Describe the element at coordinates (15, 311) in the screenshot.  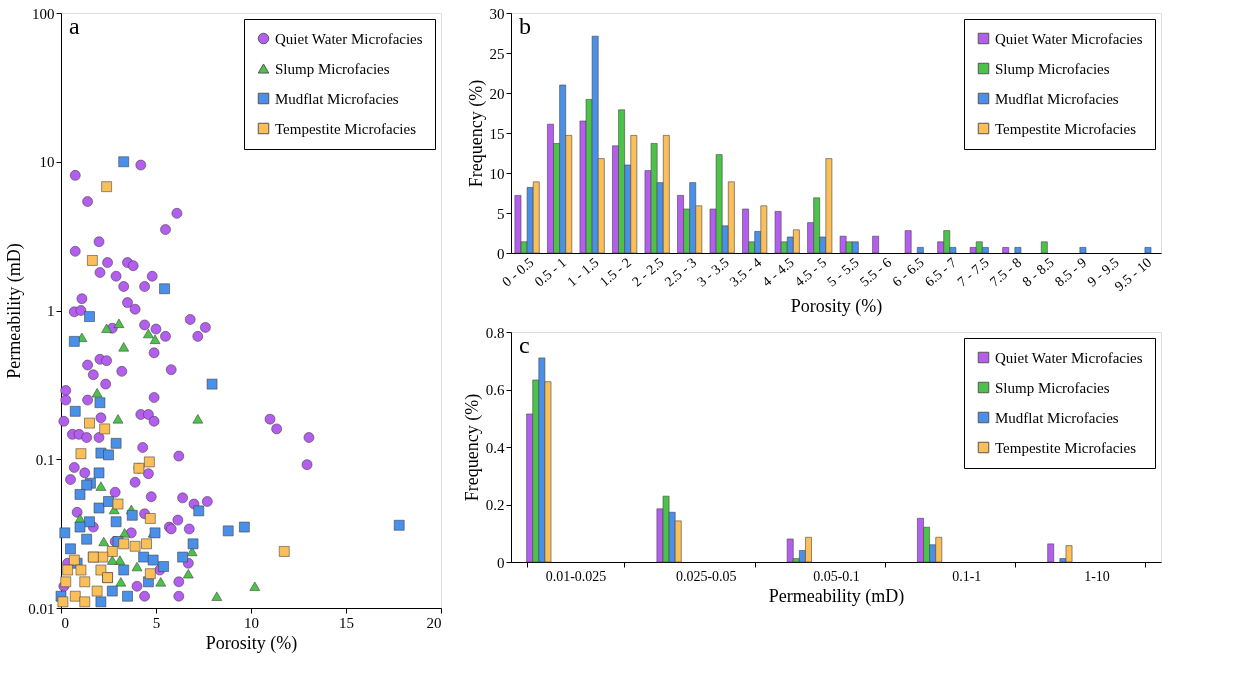
I see `y-axis-title: Permeability (mD)` at that location.